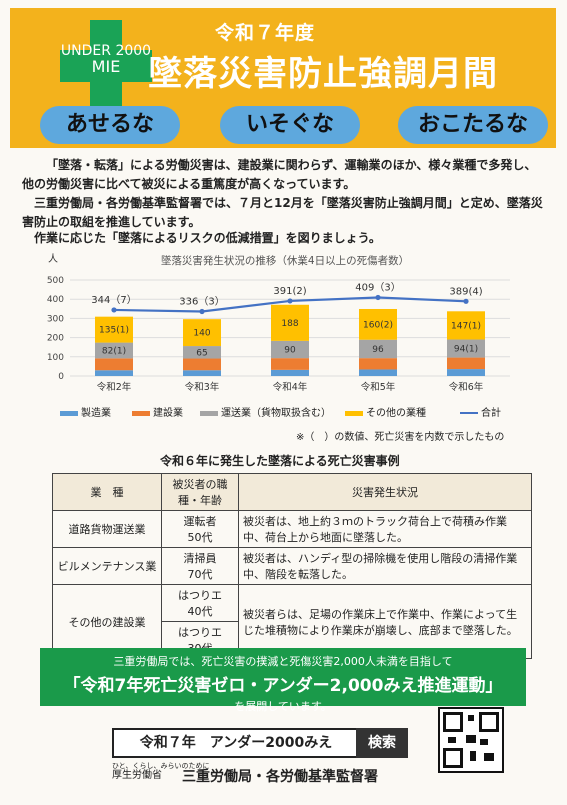 Image resolution: width=567 pixels, height=805 pixels. I want to click on y-tick-label: 200, so click(55, 339).